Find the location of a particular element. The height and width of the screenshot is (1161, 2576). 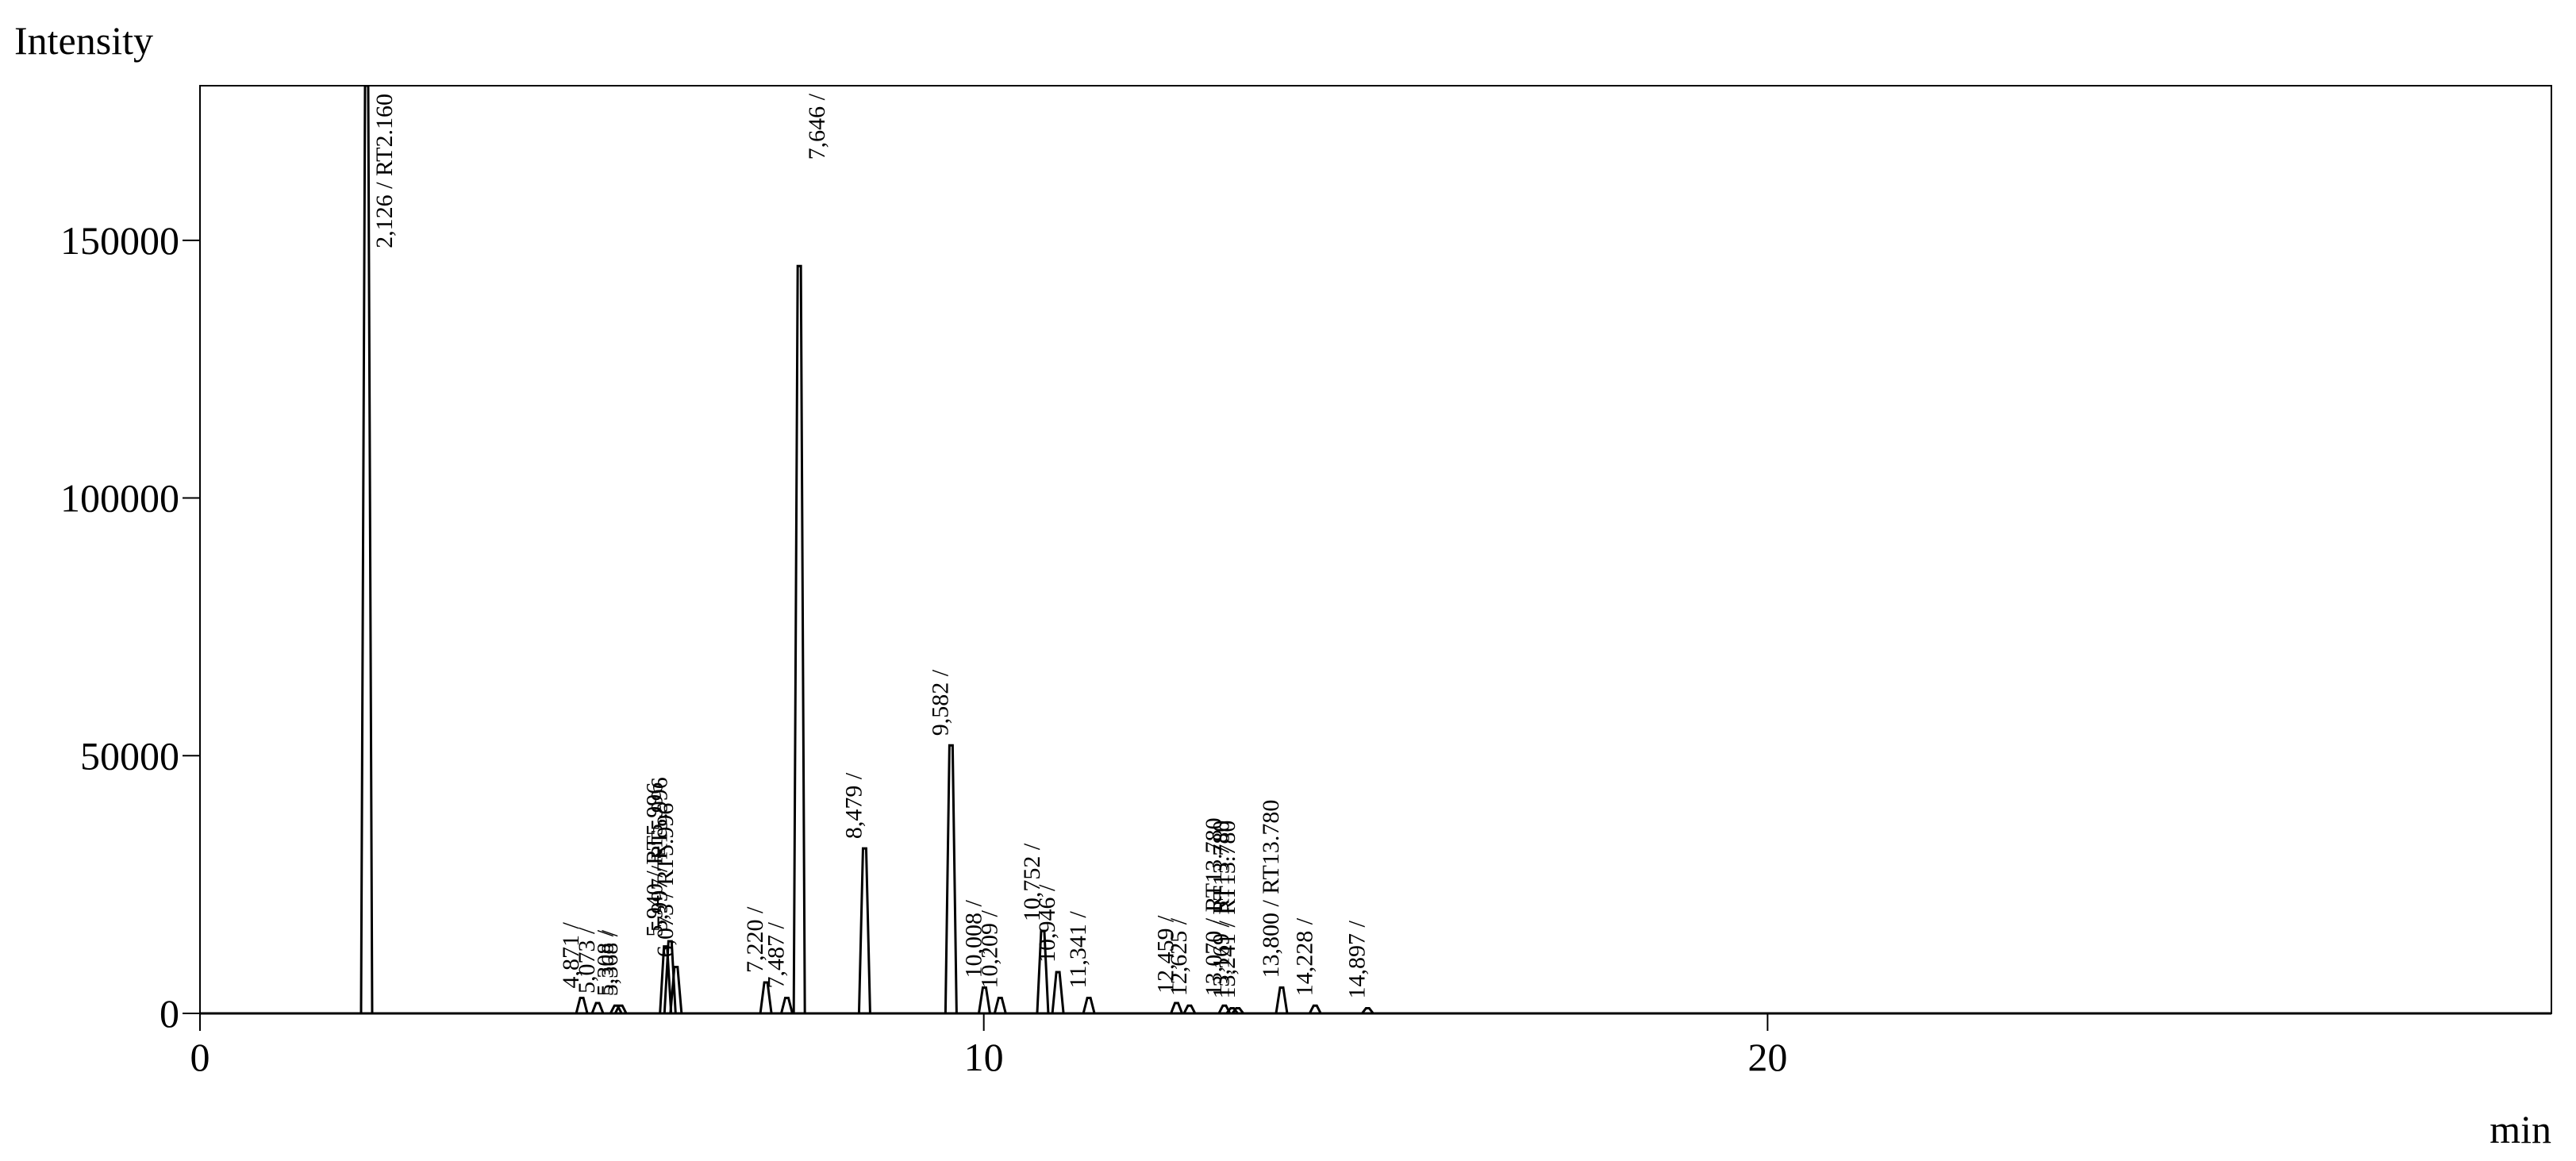

peak-label: 14,228 / is located at coordinates (1304, 956).